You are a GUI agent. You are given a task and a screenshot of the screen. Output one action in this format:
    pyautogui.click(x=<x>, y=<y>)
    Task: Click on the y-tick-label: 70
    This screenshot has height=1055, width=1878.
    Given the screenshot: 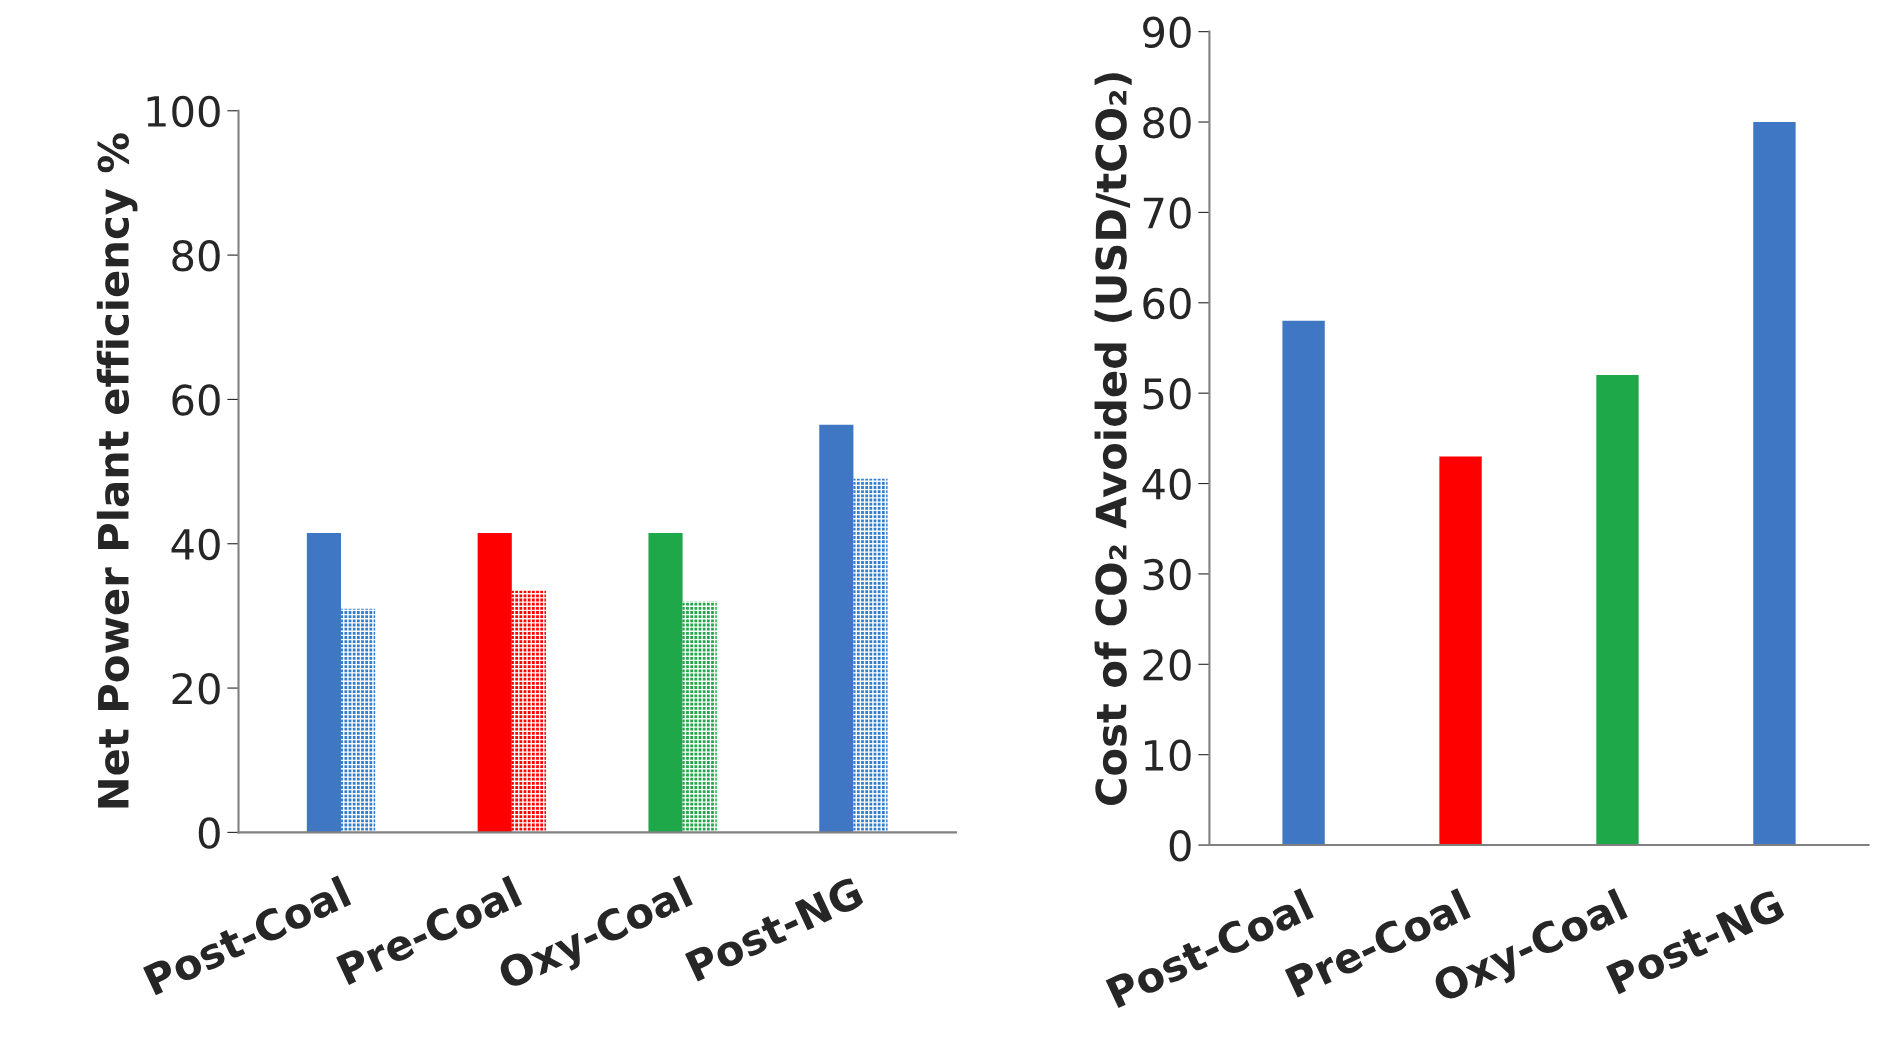 What is the action you would take?
    pyautogui.click(x=1167, y=213)
    